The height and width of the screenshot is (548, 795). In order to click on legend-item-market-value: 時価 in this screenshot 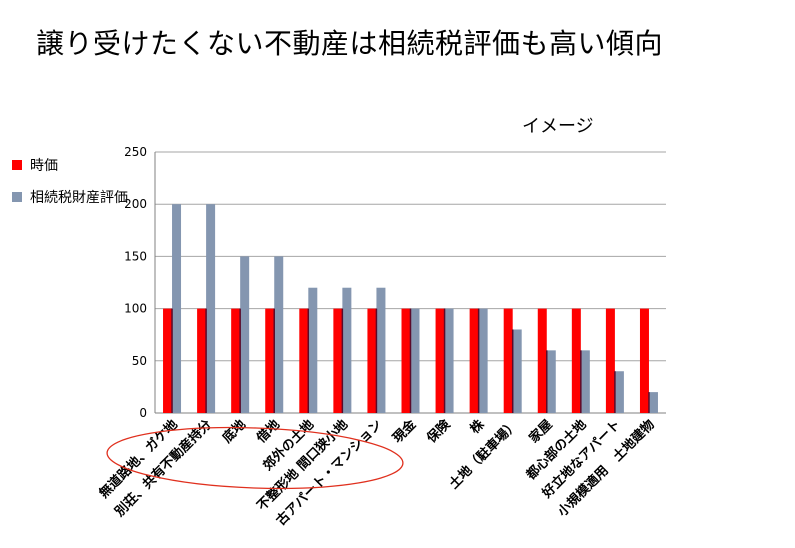, I will do `click(70, 165)`.